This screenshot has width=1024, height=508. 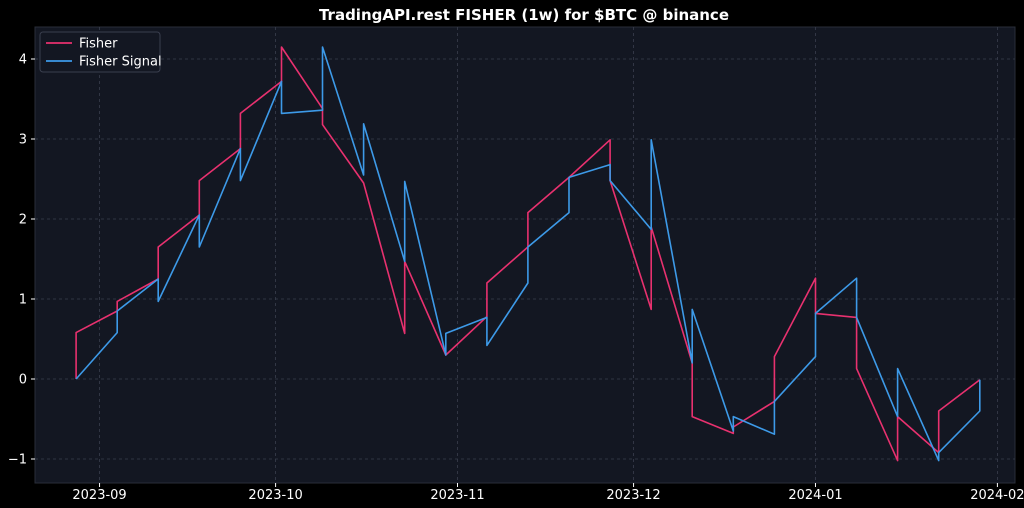 What do you see at coordinates (99, 495) in the screenshot?
I see `x-tick-label: 2023-09` at bounding box center [99, 495].